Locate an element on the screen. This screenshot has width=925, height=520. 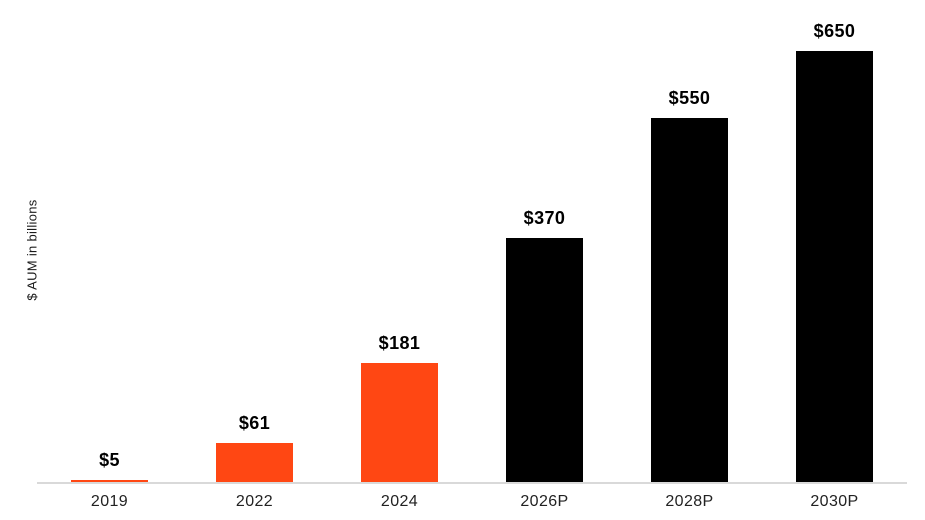
bar-column-2030p: $650 is located at coordinates (834, 242).